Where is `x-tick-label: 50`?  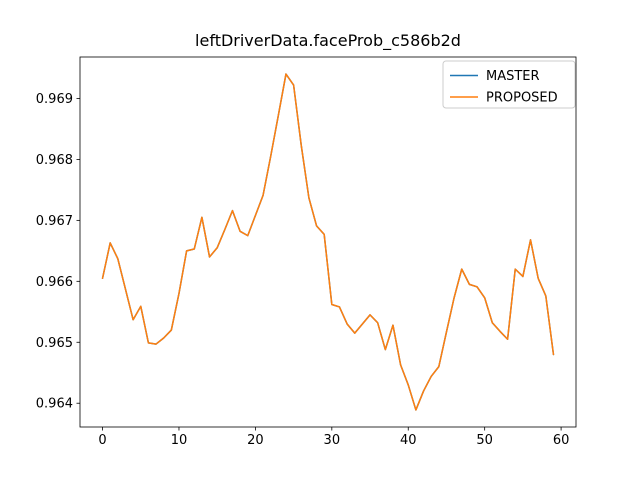
x-tick-label: 50 is located at coordinates (484, 440).